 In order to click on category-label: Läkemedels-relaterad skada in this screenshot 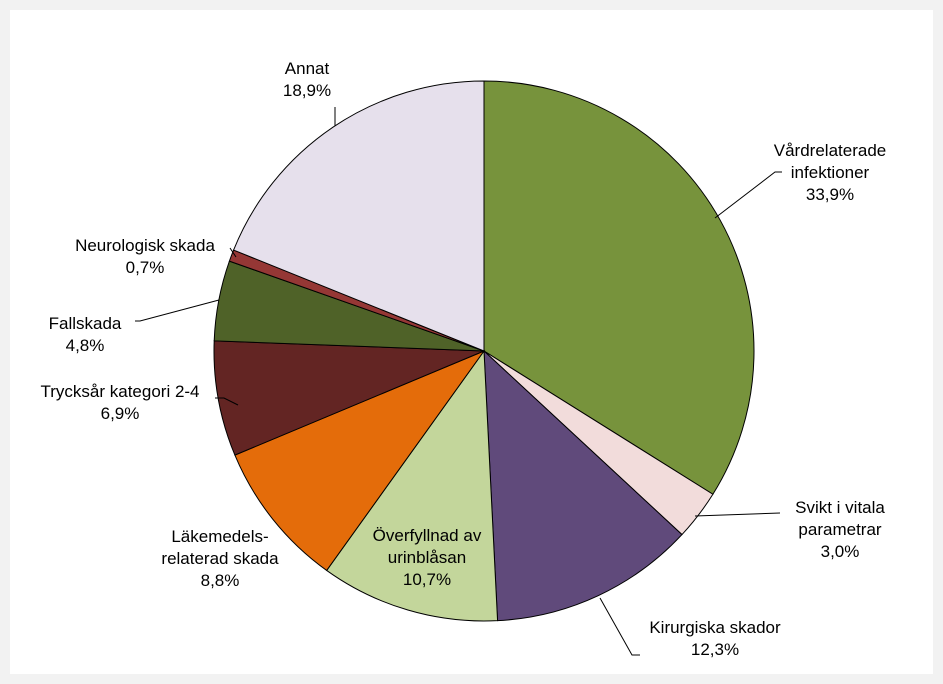, I will do `click(220, 547)`.